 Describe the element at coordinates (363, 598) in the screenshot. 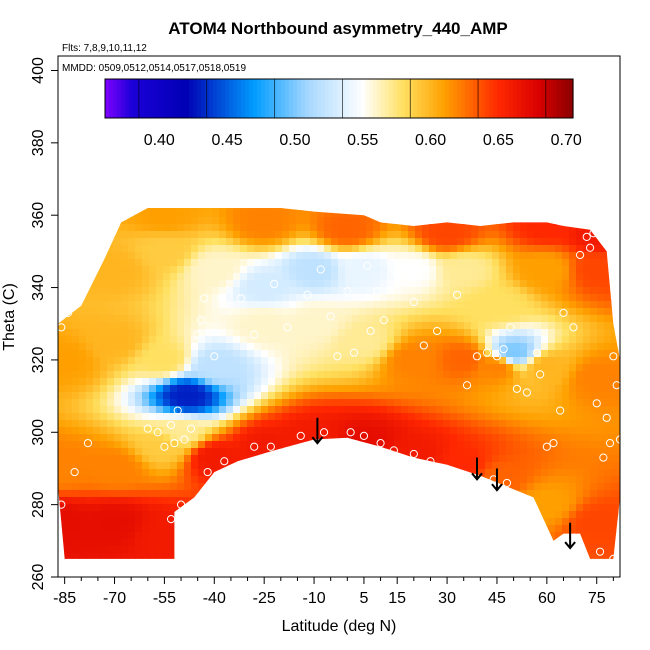

I see `x-tick-label: 5` at that location.